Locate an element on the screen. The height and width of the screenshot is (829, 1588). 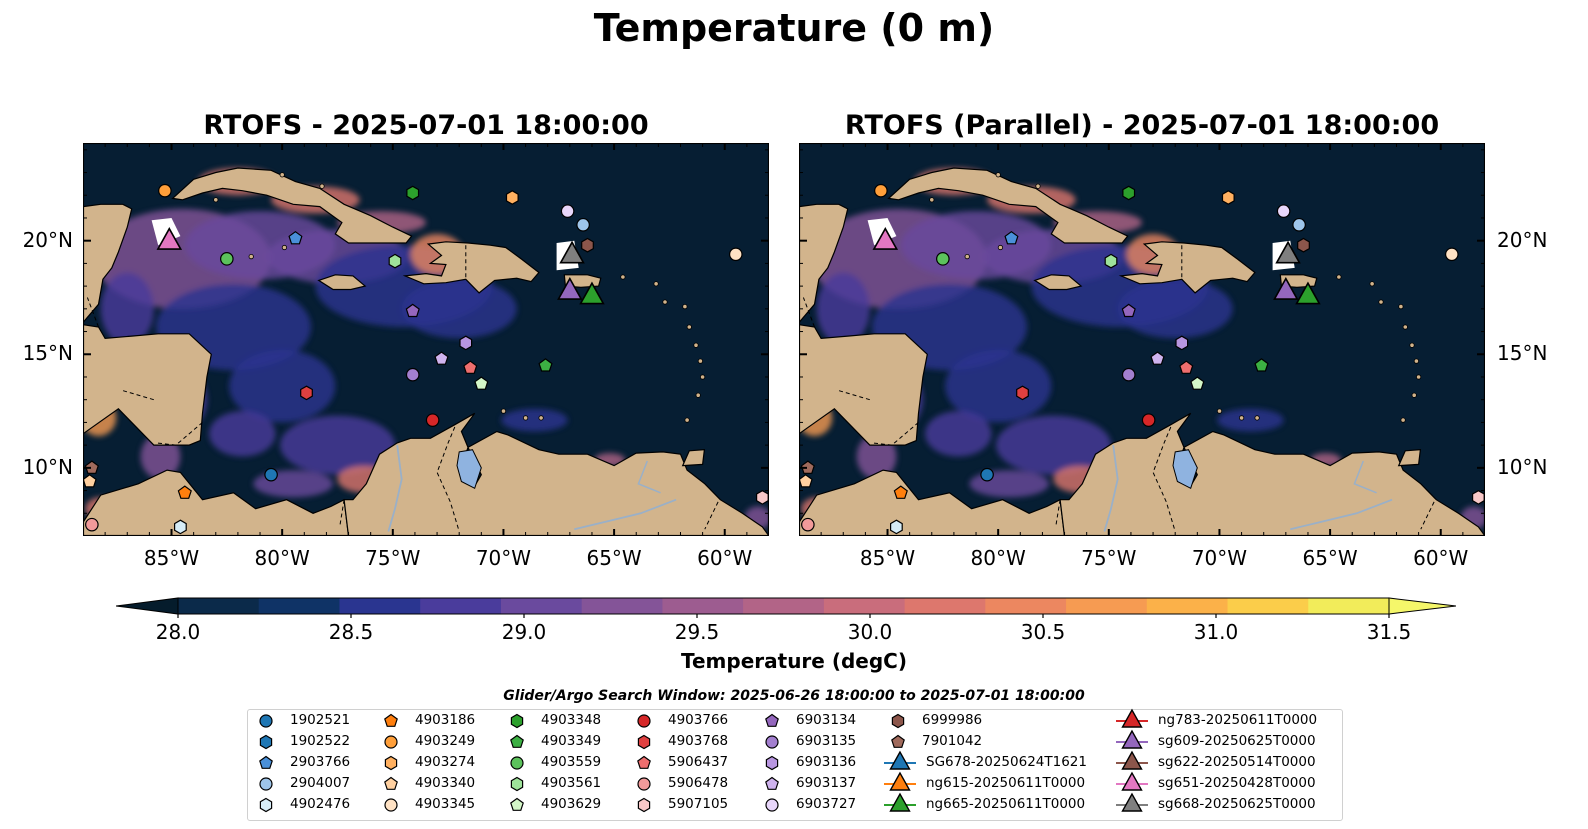
lon-tick-label: 80°W is located at coordinates (998, 558).